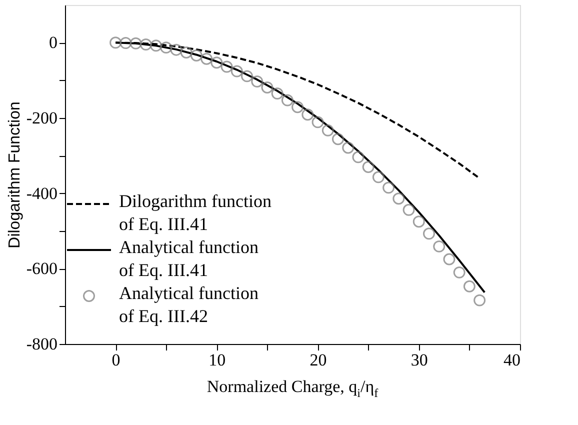  What do you see at coordinates (217, 360) in the screenshot?
I see `x-tick-label: 10` at bounding box center [217, 360].